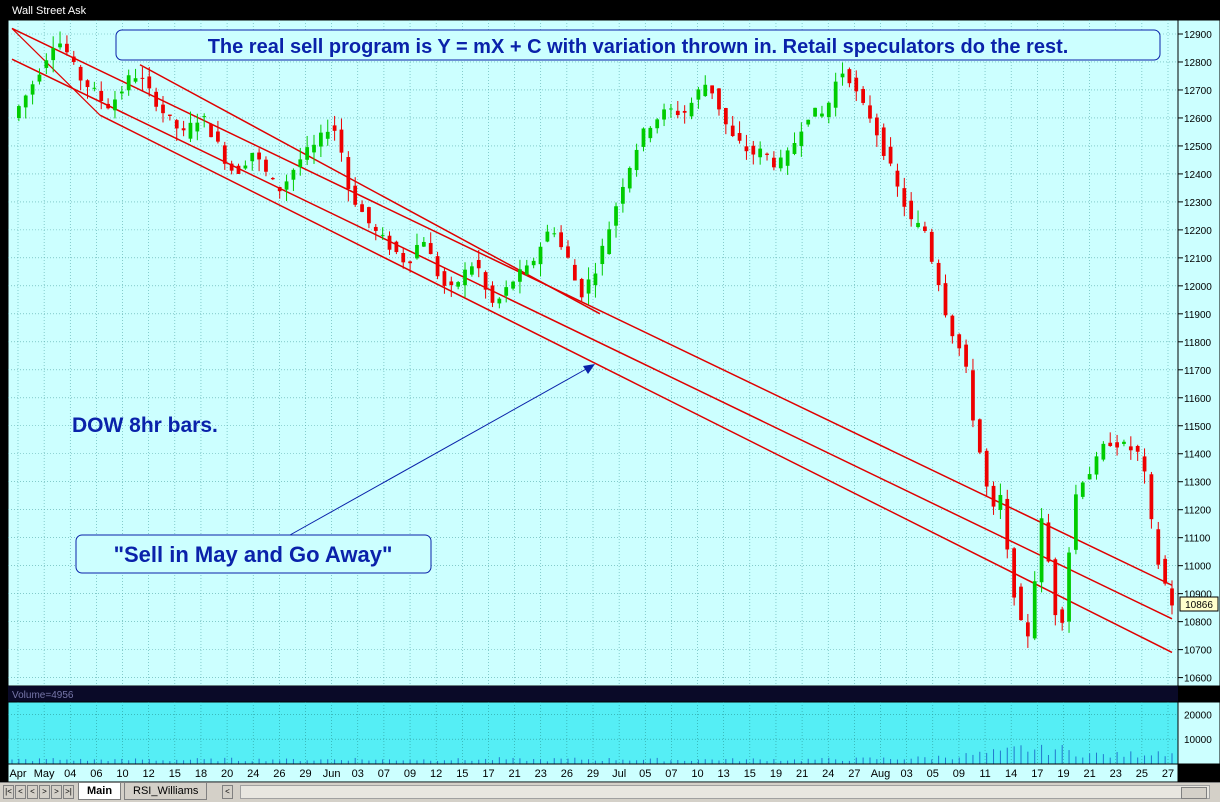 The height and width of the screenshot is (802, 1220). What do you see at coordinates (1198, 623) in the screenshot?
I see `price-tick-label: 10800` at bounding box center [1198, 623].